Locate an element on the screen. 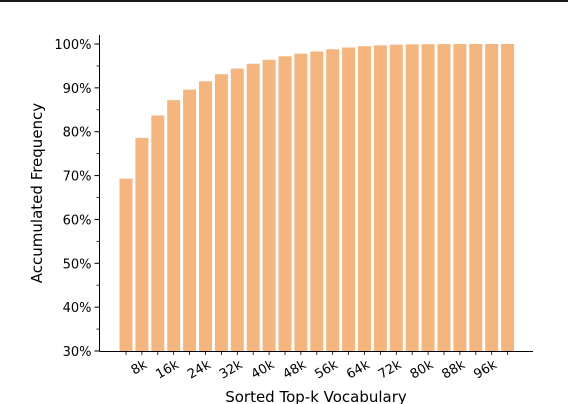 This screenshot has height=404, width=568. bar-16k is located at coordinates (174, 225).